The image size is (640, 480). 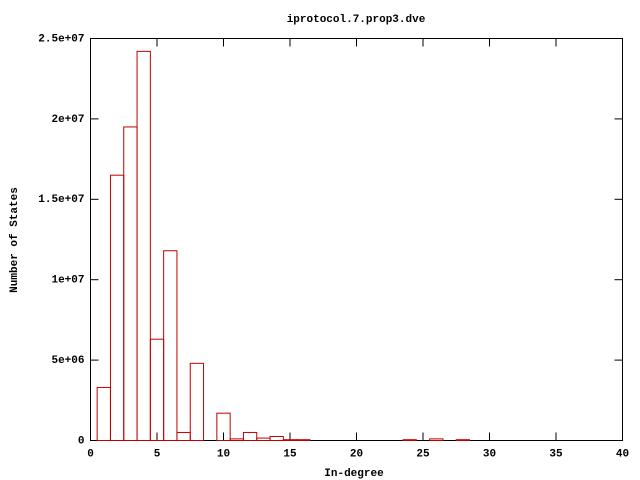 I want to click on y-tick-label: 1e+07, so click(x=67, y=281).